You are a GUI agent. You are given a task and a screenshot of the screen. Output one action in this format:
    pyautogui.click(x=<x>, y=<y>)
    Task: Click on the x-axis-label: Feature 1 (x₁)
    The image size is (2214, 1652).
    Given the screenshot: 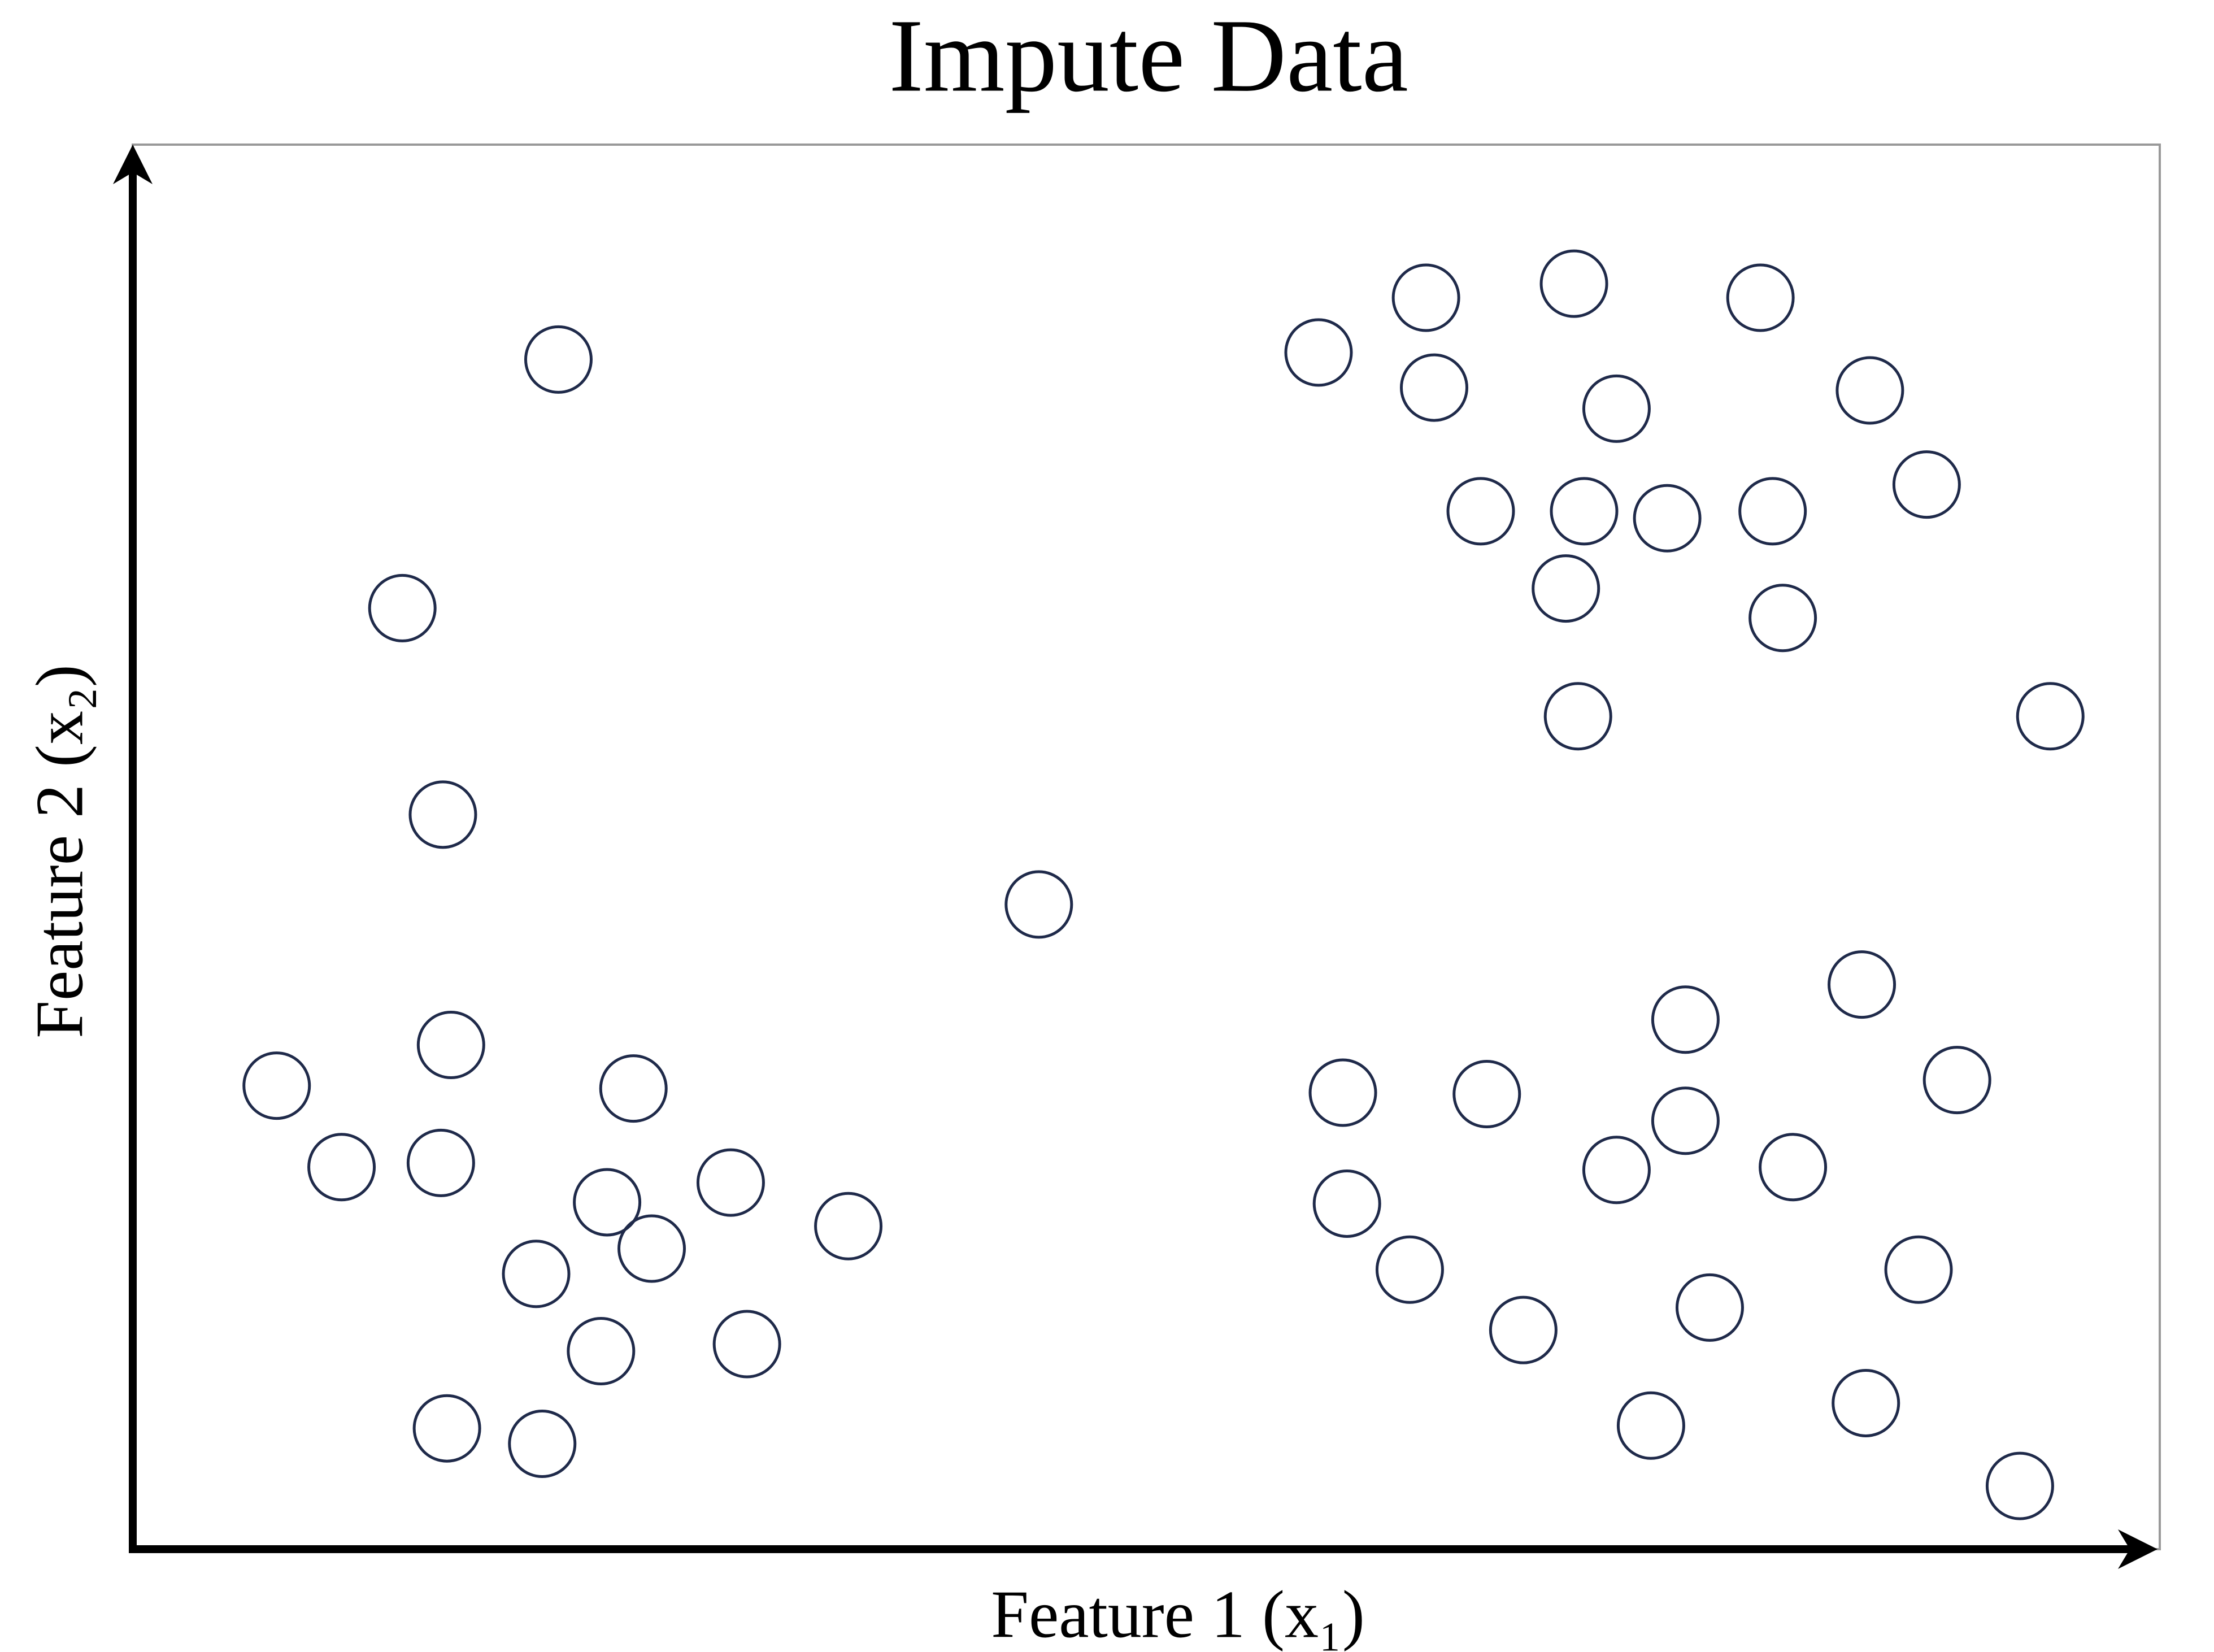 What is the action you would take?
    pyautogui.click(x=1178, y=1614)
    